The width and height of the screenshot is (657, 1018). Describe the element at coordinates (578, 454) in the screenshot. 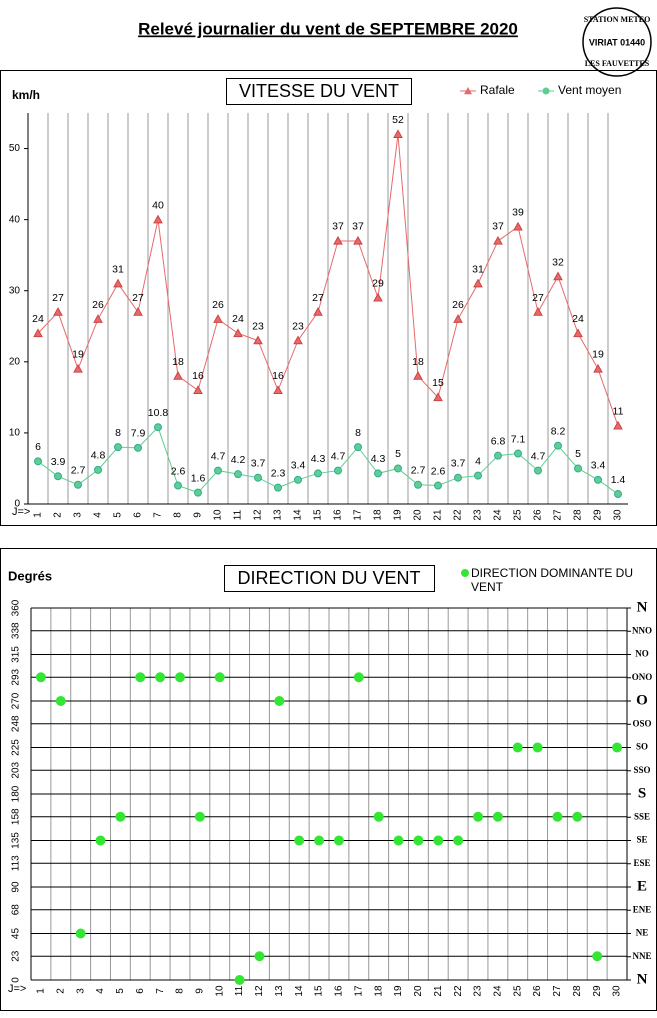

I see `data-label: 5` at that location.